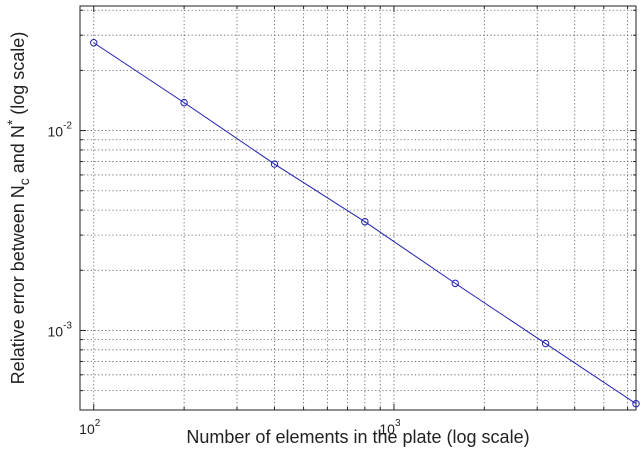 Image resolution: width=643 pixels, height=452 pixels. What do you see at coordinates (18, 284) in the screenshot?
I see `y-axis-label-prefix: Relative error between N` at bounding box center [18, 284].